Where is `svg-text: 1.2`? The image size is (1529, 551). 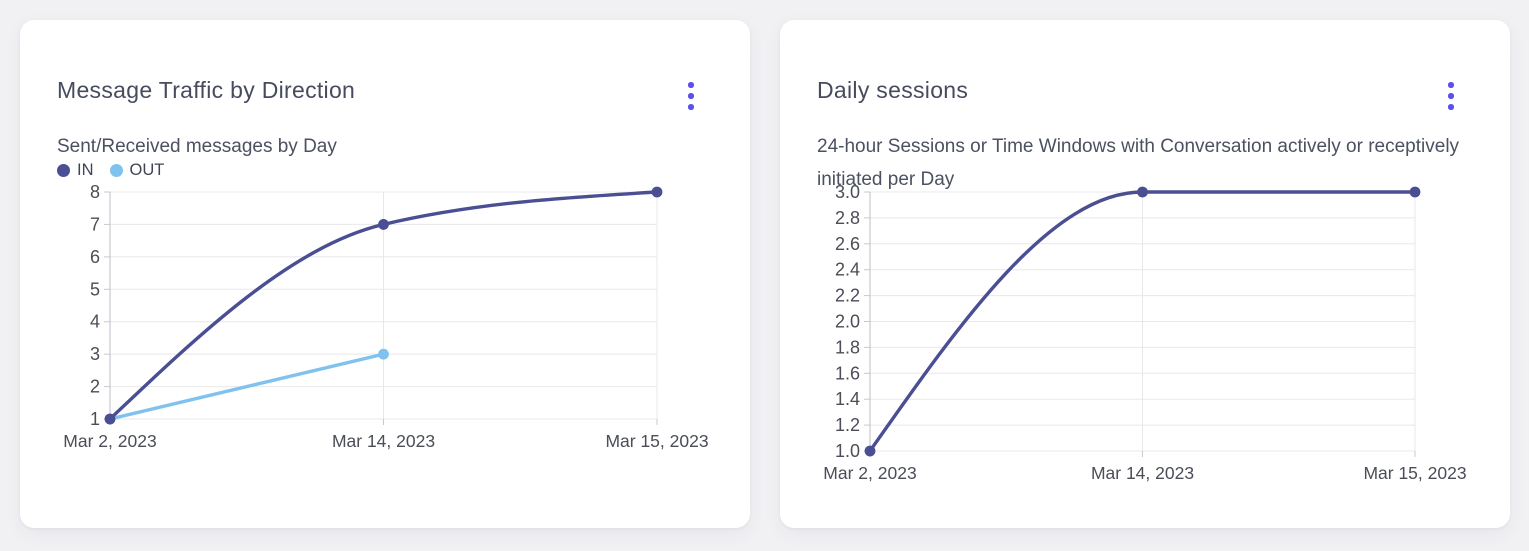 svg-text: 1.2 is located at coordinates (847, 425).